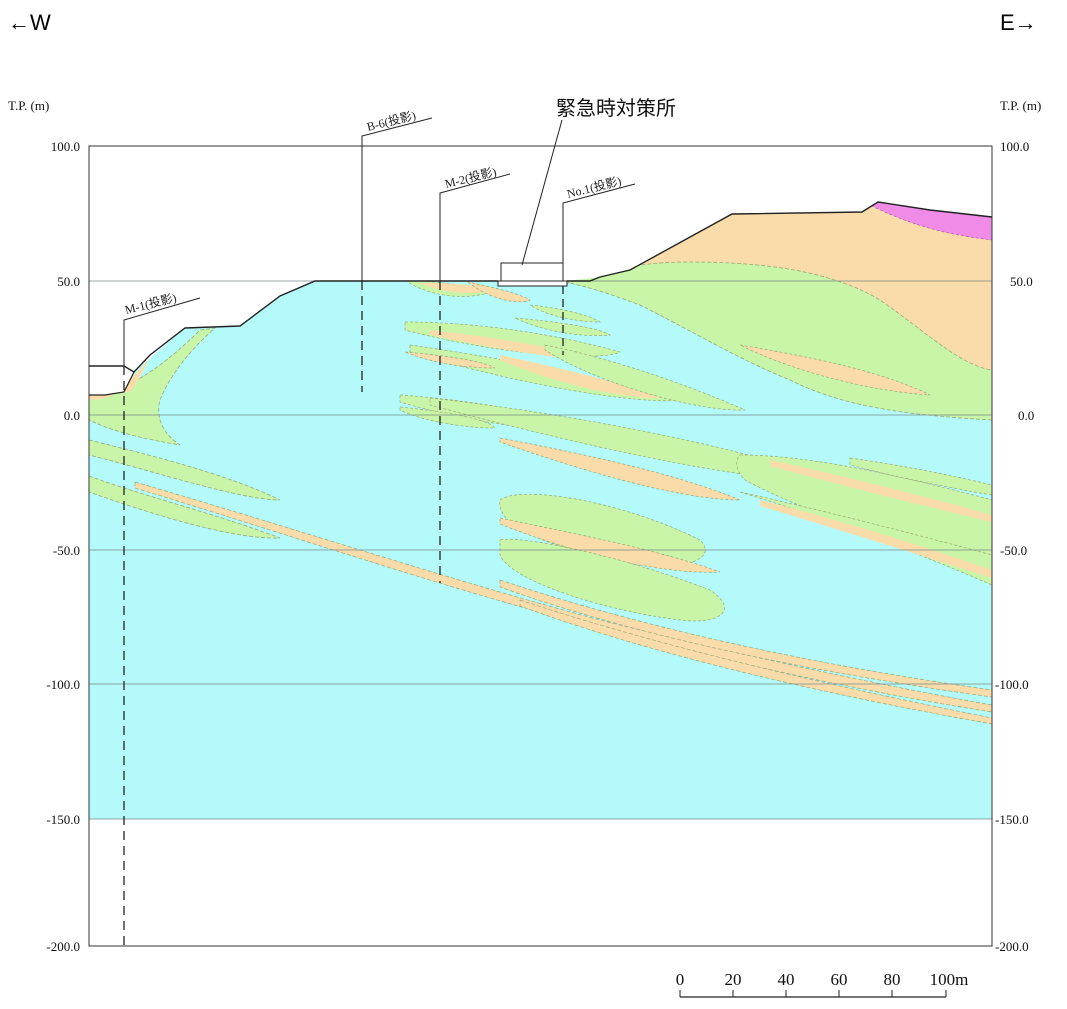  I want to click on elevation-unit-left: T.P. (m), so click(28, 105).